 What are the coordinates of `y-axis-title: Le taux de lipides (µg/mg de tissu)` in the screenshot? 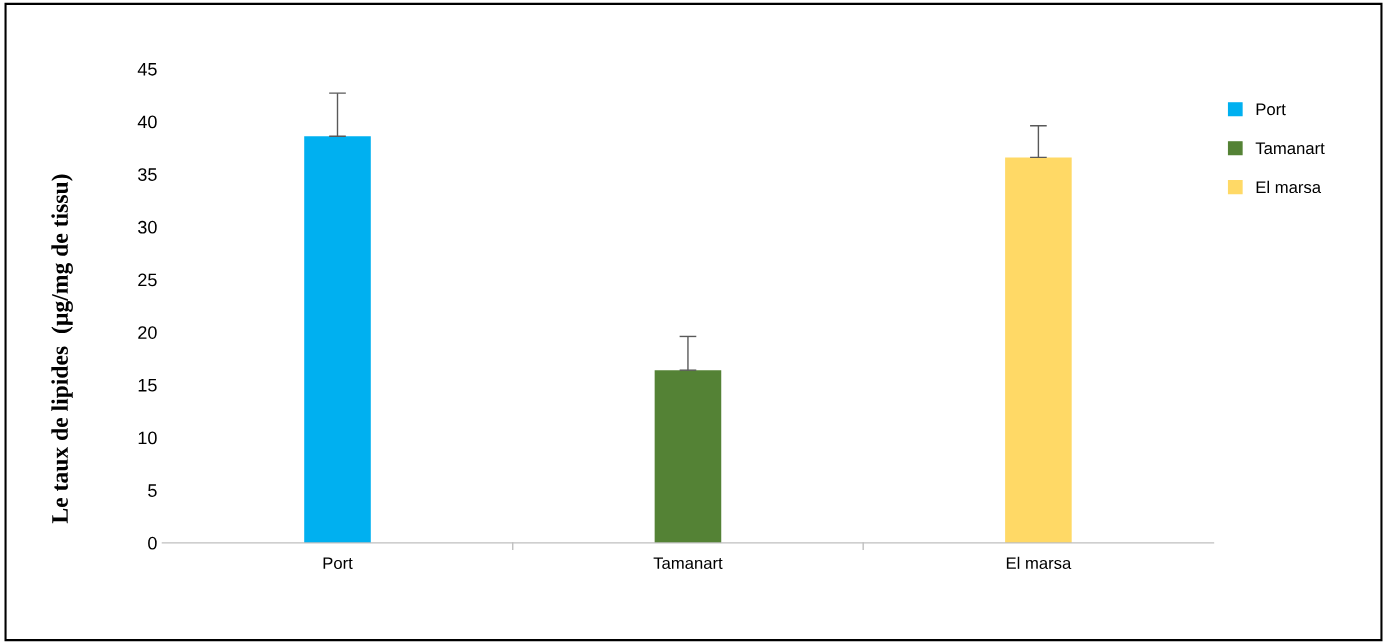 It's located at (62, 349).